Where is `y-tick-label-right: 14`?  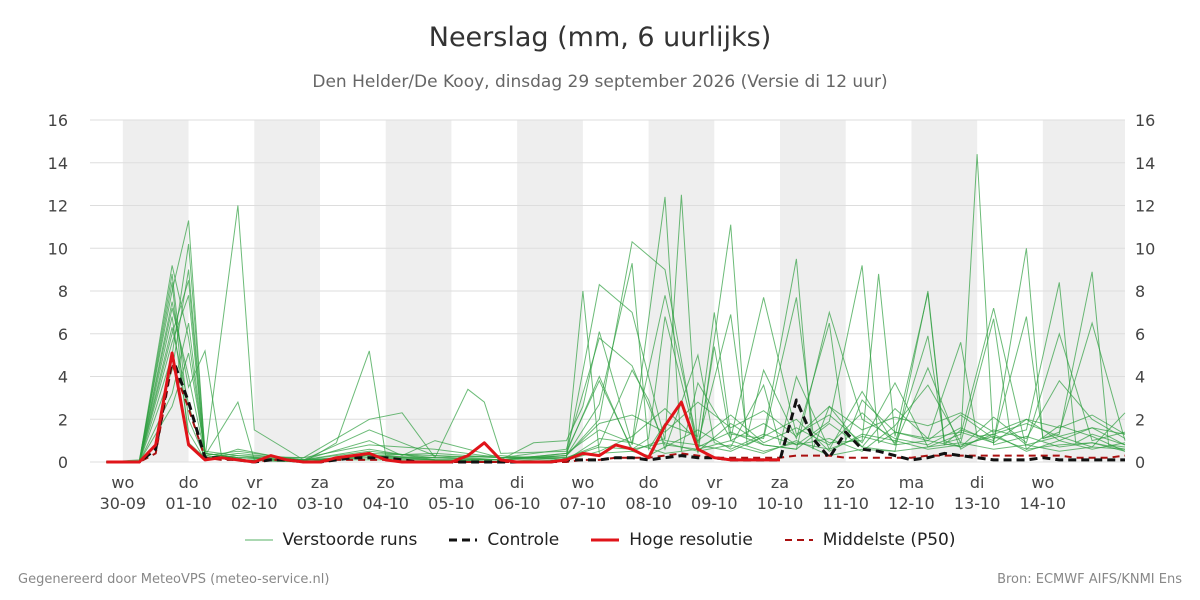 y-tick-label-right: 14 is located at coordinates (1145, 163).